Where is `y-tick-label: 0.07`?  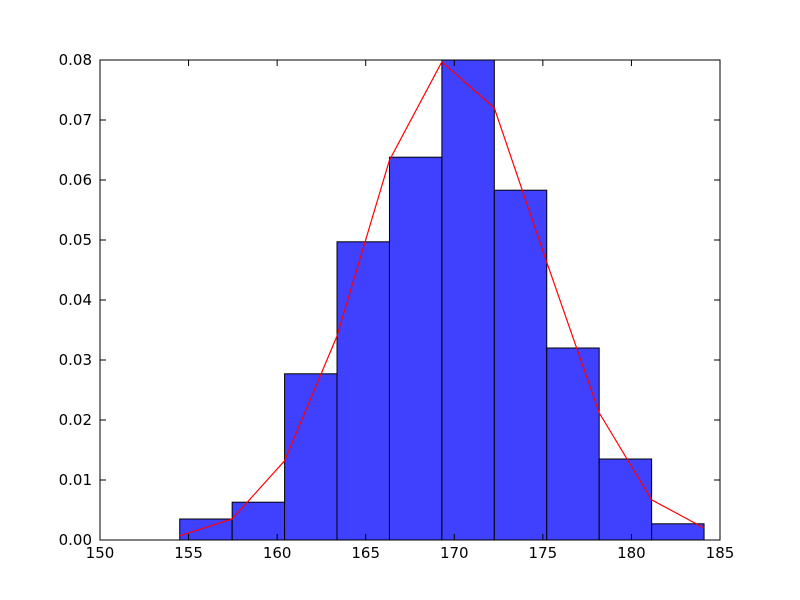 y-tick-label: 0.07 is located at coordinates (75, 120).